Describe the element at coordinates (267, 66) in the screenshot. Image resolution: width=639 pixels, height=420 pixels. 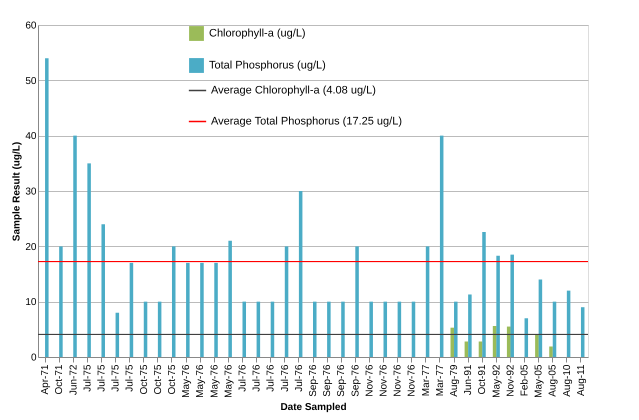
I see `legend-label: Total Phosphorus (ug/L)` at that location.